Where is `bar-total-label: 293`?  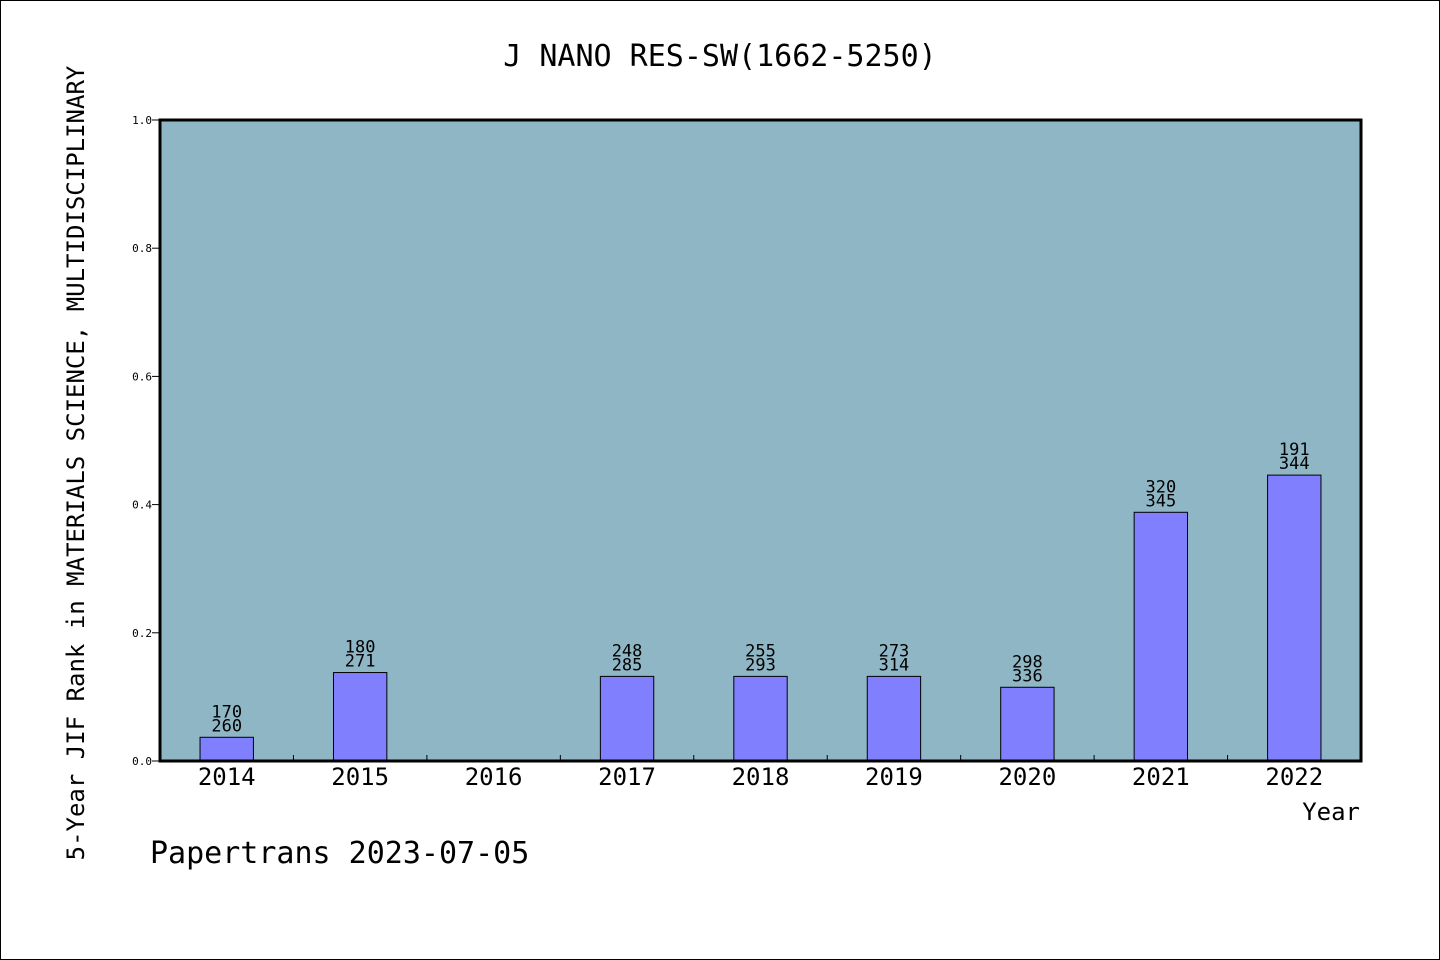 bar-total-label: 293 is located at coordinates (760, 665).